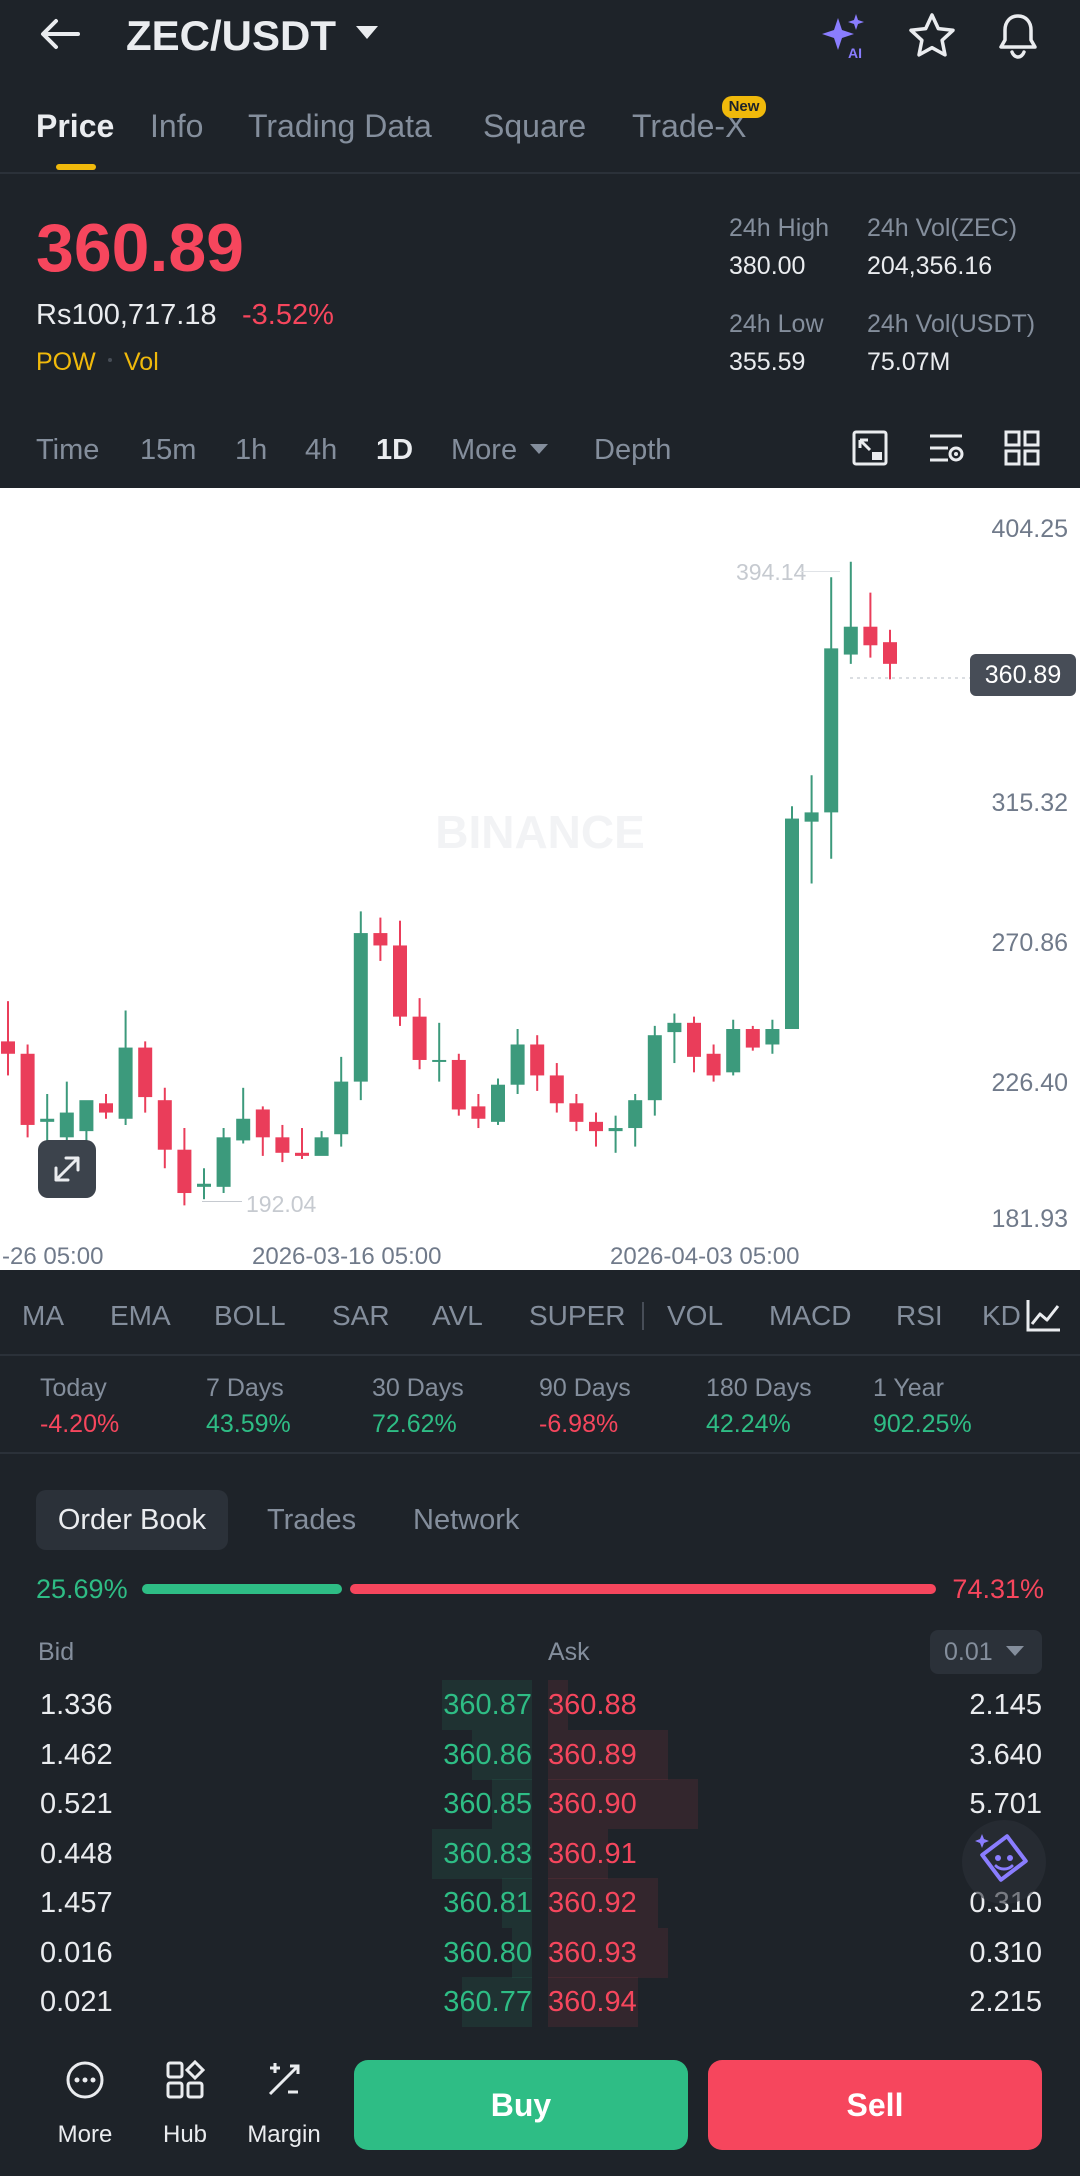  I want to click on nav-more: More, so click(85, 2103).